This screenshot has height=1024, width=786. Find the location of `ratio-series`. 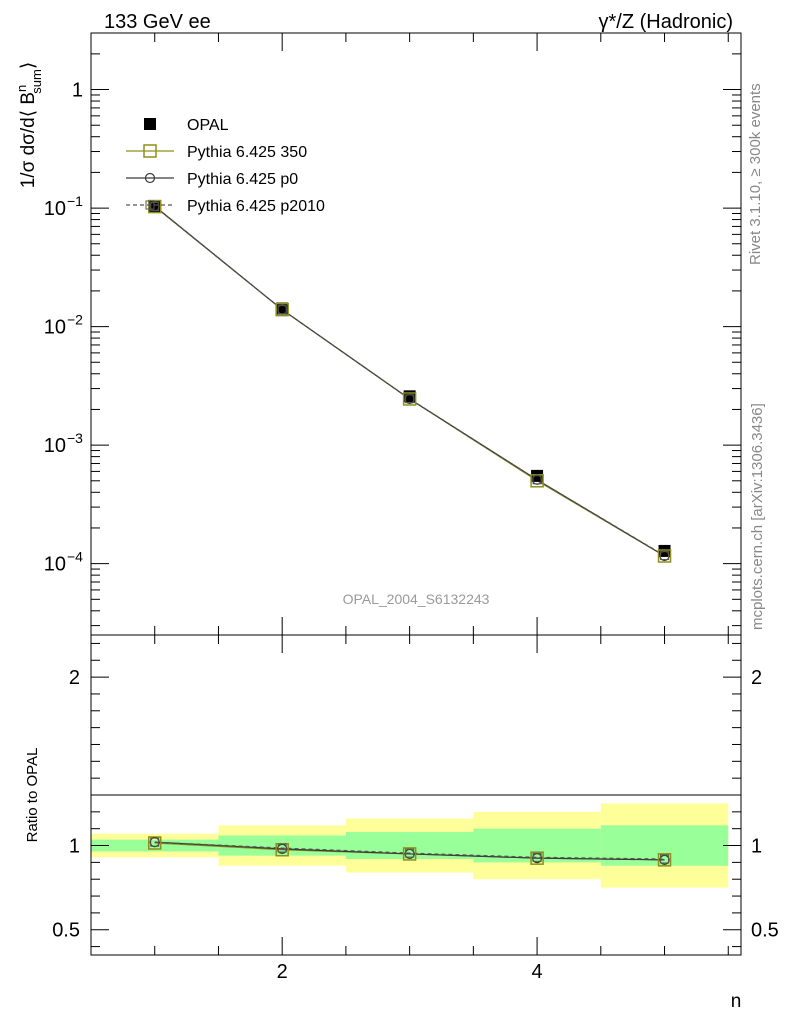

ratio-series is located at coordinates (409, 851).